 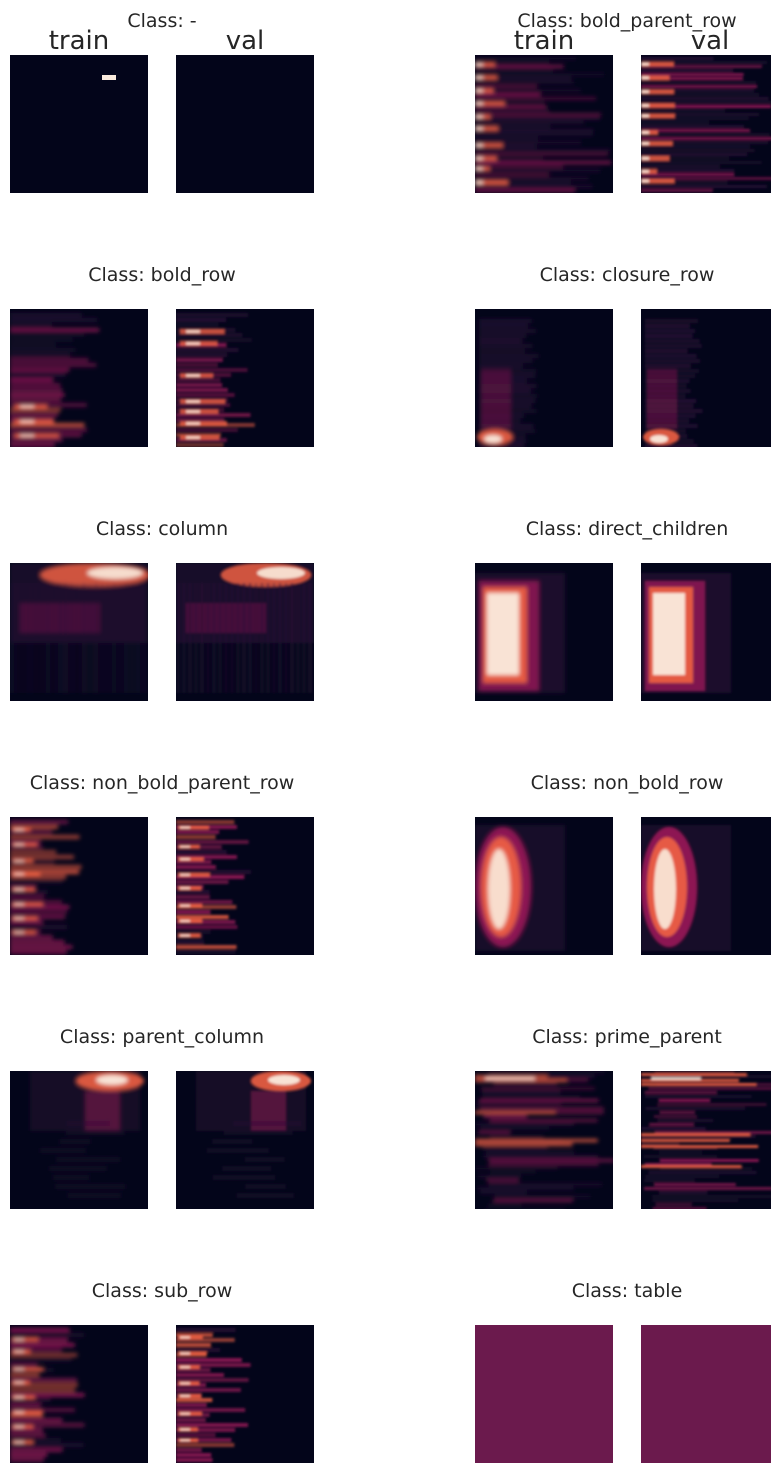 What do you see at coordinates (109, 77) in the screenshot?
I see `heat-speck` at bounding box center [109, 77].